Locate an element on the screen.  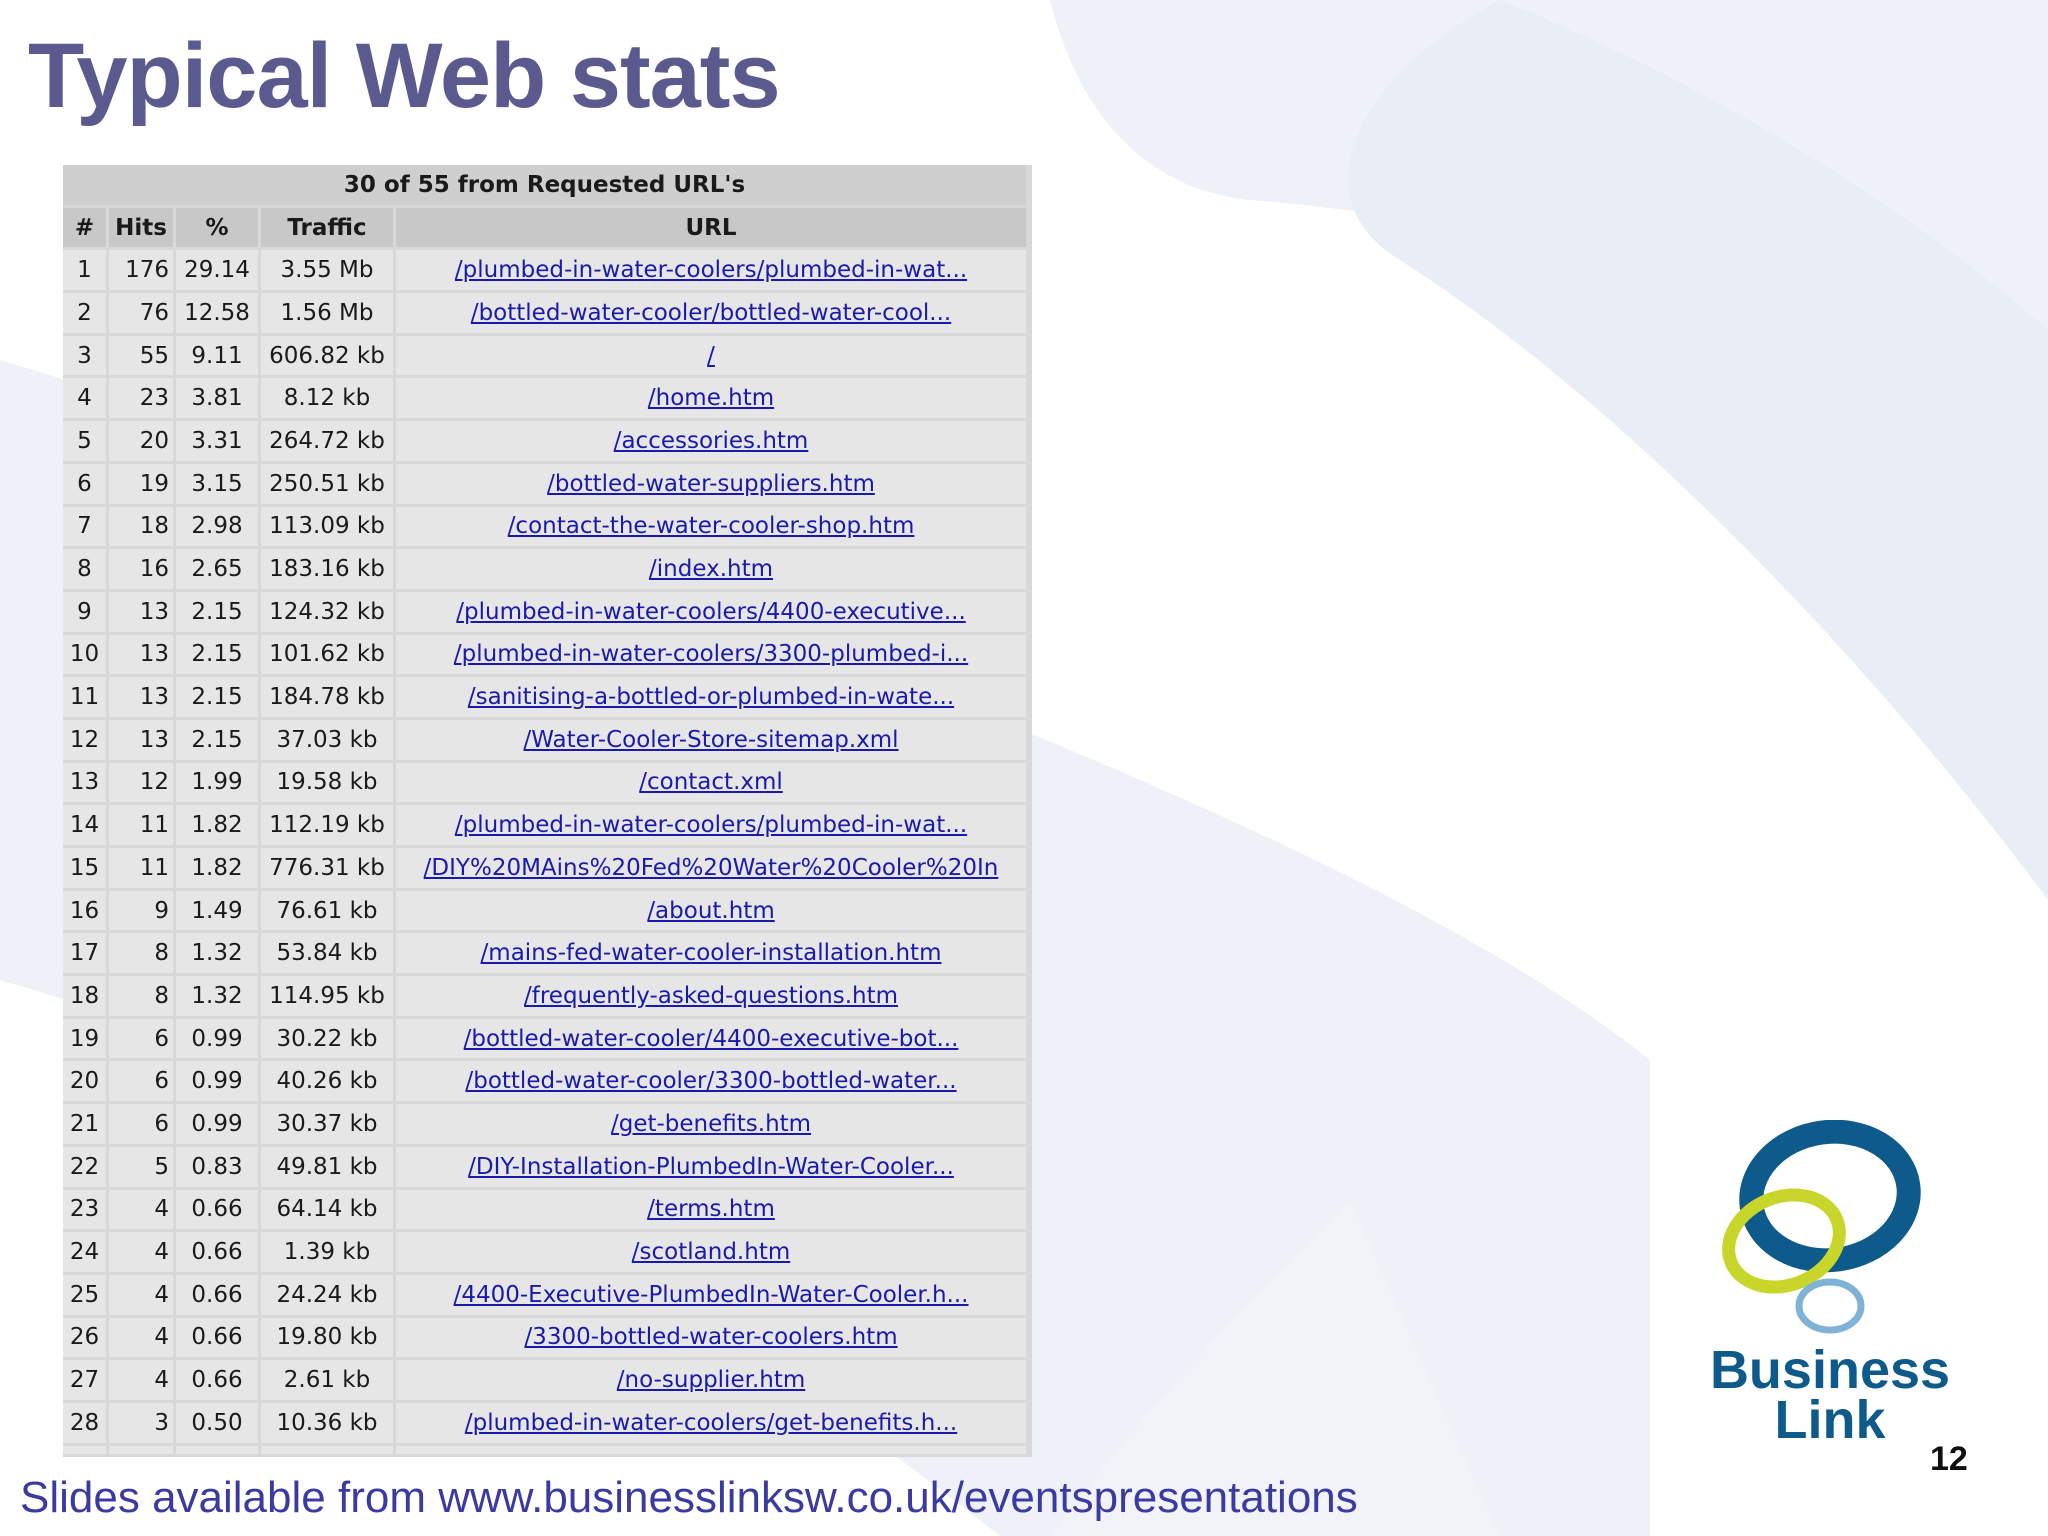
url-link: /frequently-asked-questions.htm is located at coordinates (711, 995).